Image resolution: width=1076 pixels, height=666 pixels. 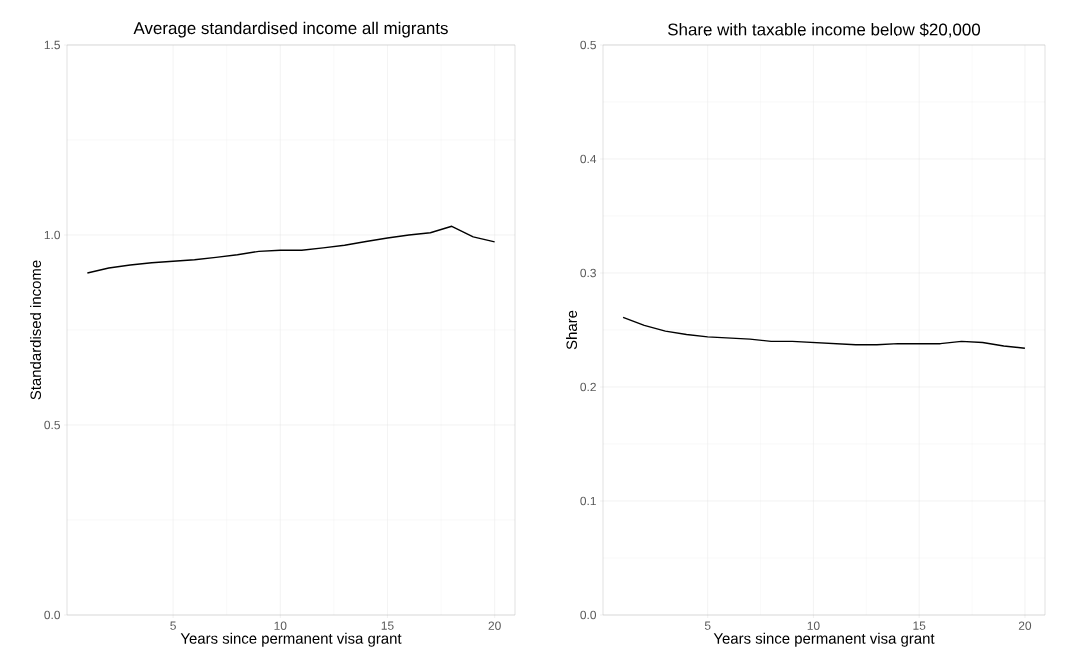 What do you see at coordinates (291, 249) in the screenshot?
I see `line-series` at bounding box center [291, 249].